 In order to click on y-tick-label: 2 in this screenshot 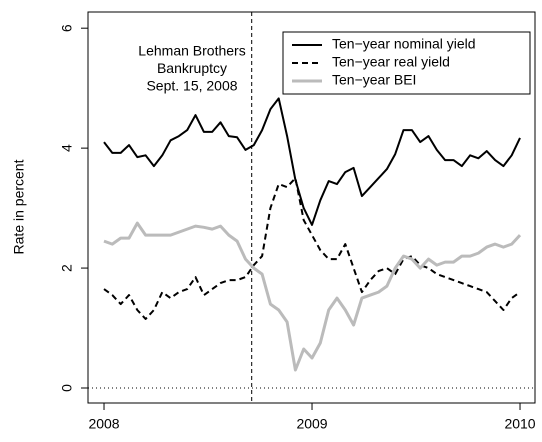, I will do `click(67, 268)`.